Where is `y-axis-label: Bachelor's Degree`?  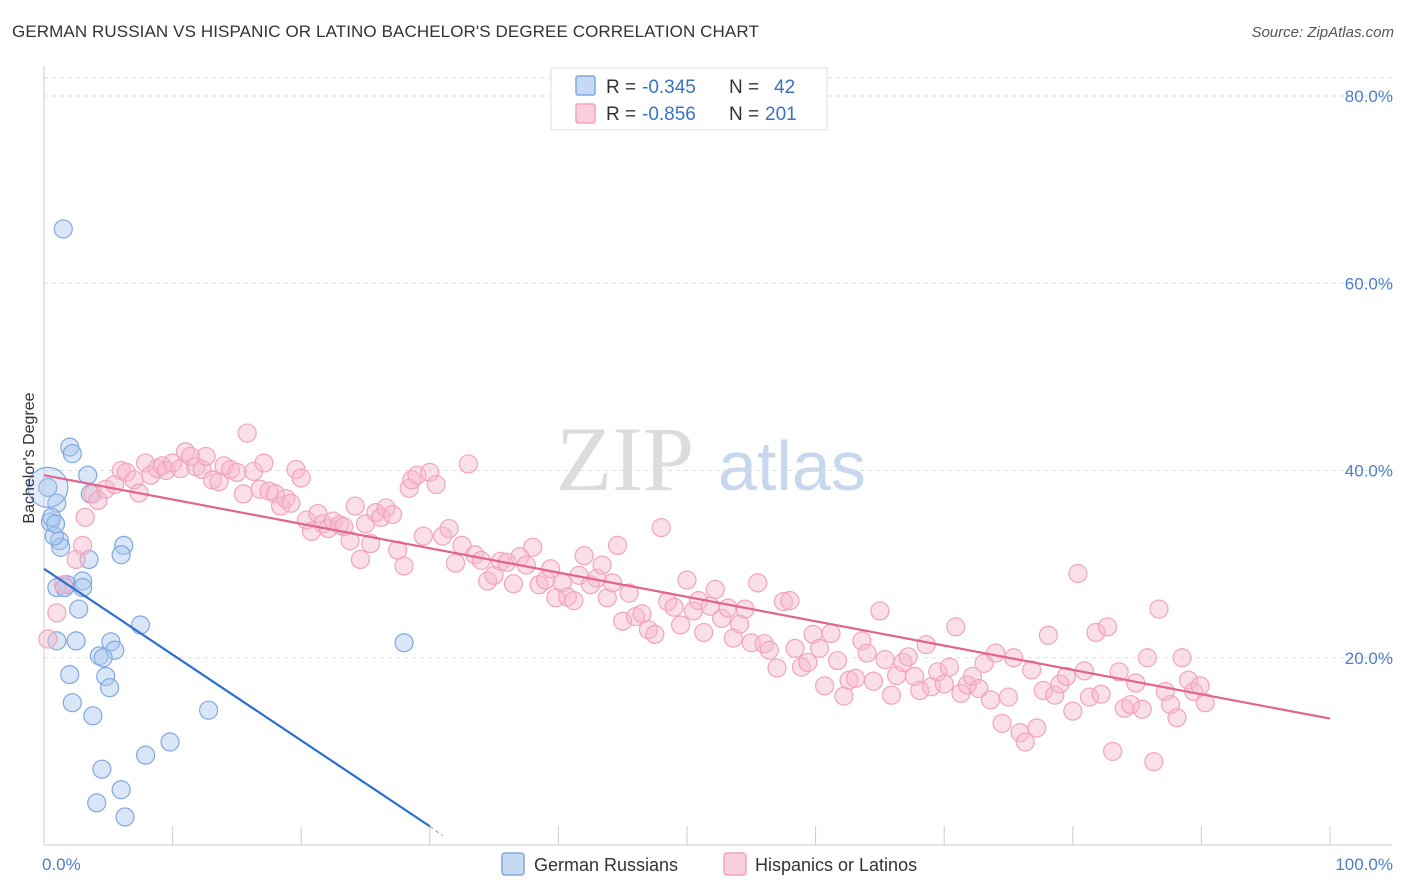
y-axis-label: Bachelor's Degree is located at coordinates (29, 457).